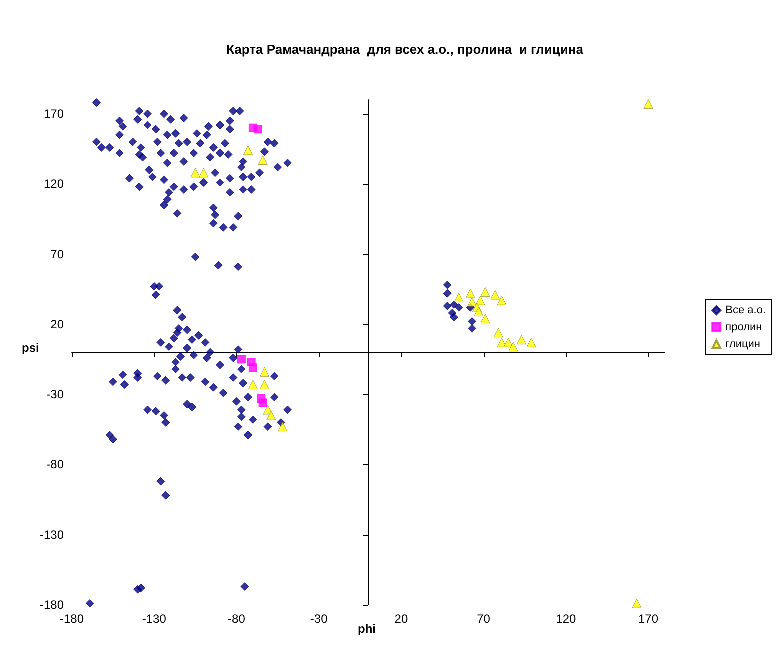 Image resolution: width=776 pixels, height=655 pixels. I want to click on x-tick-label: 70, so click(484, 619).